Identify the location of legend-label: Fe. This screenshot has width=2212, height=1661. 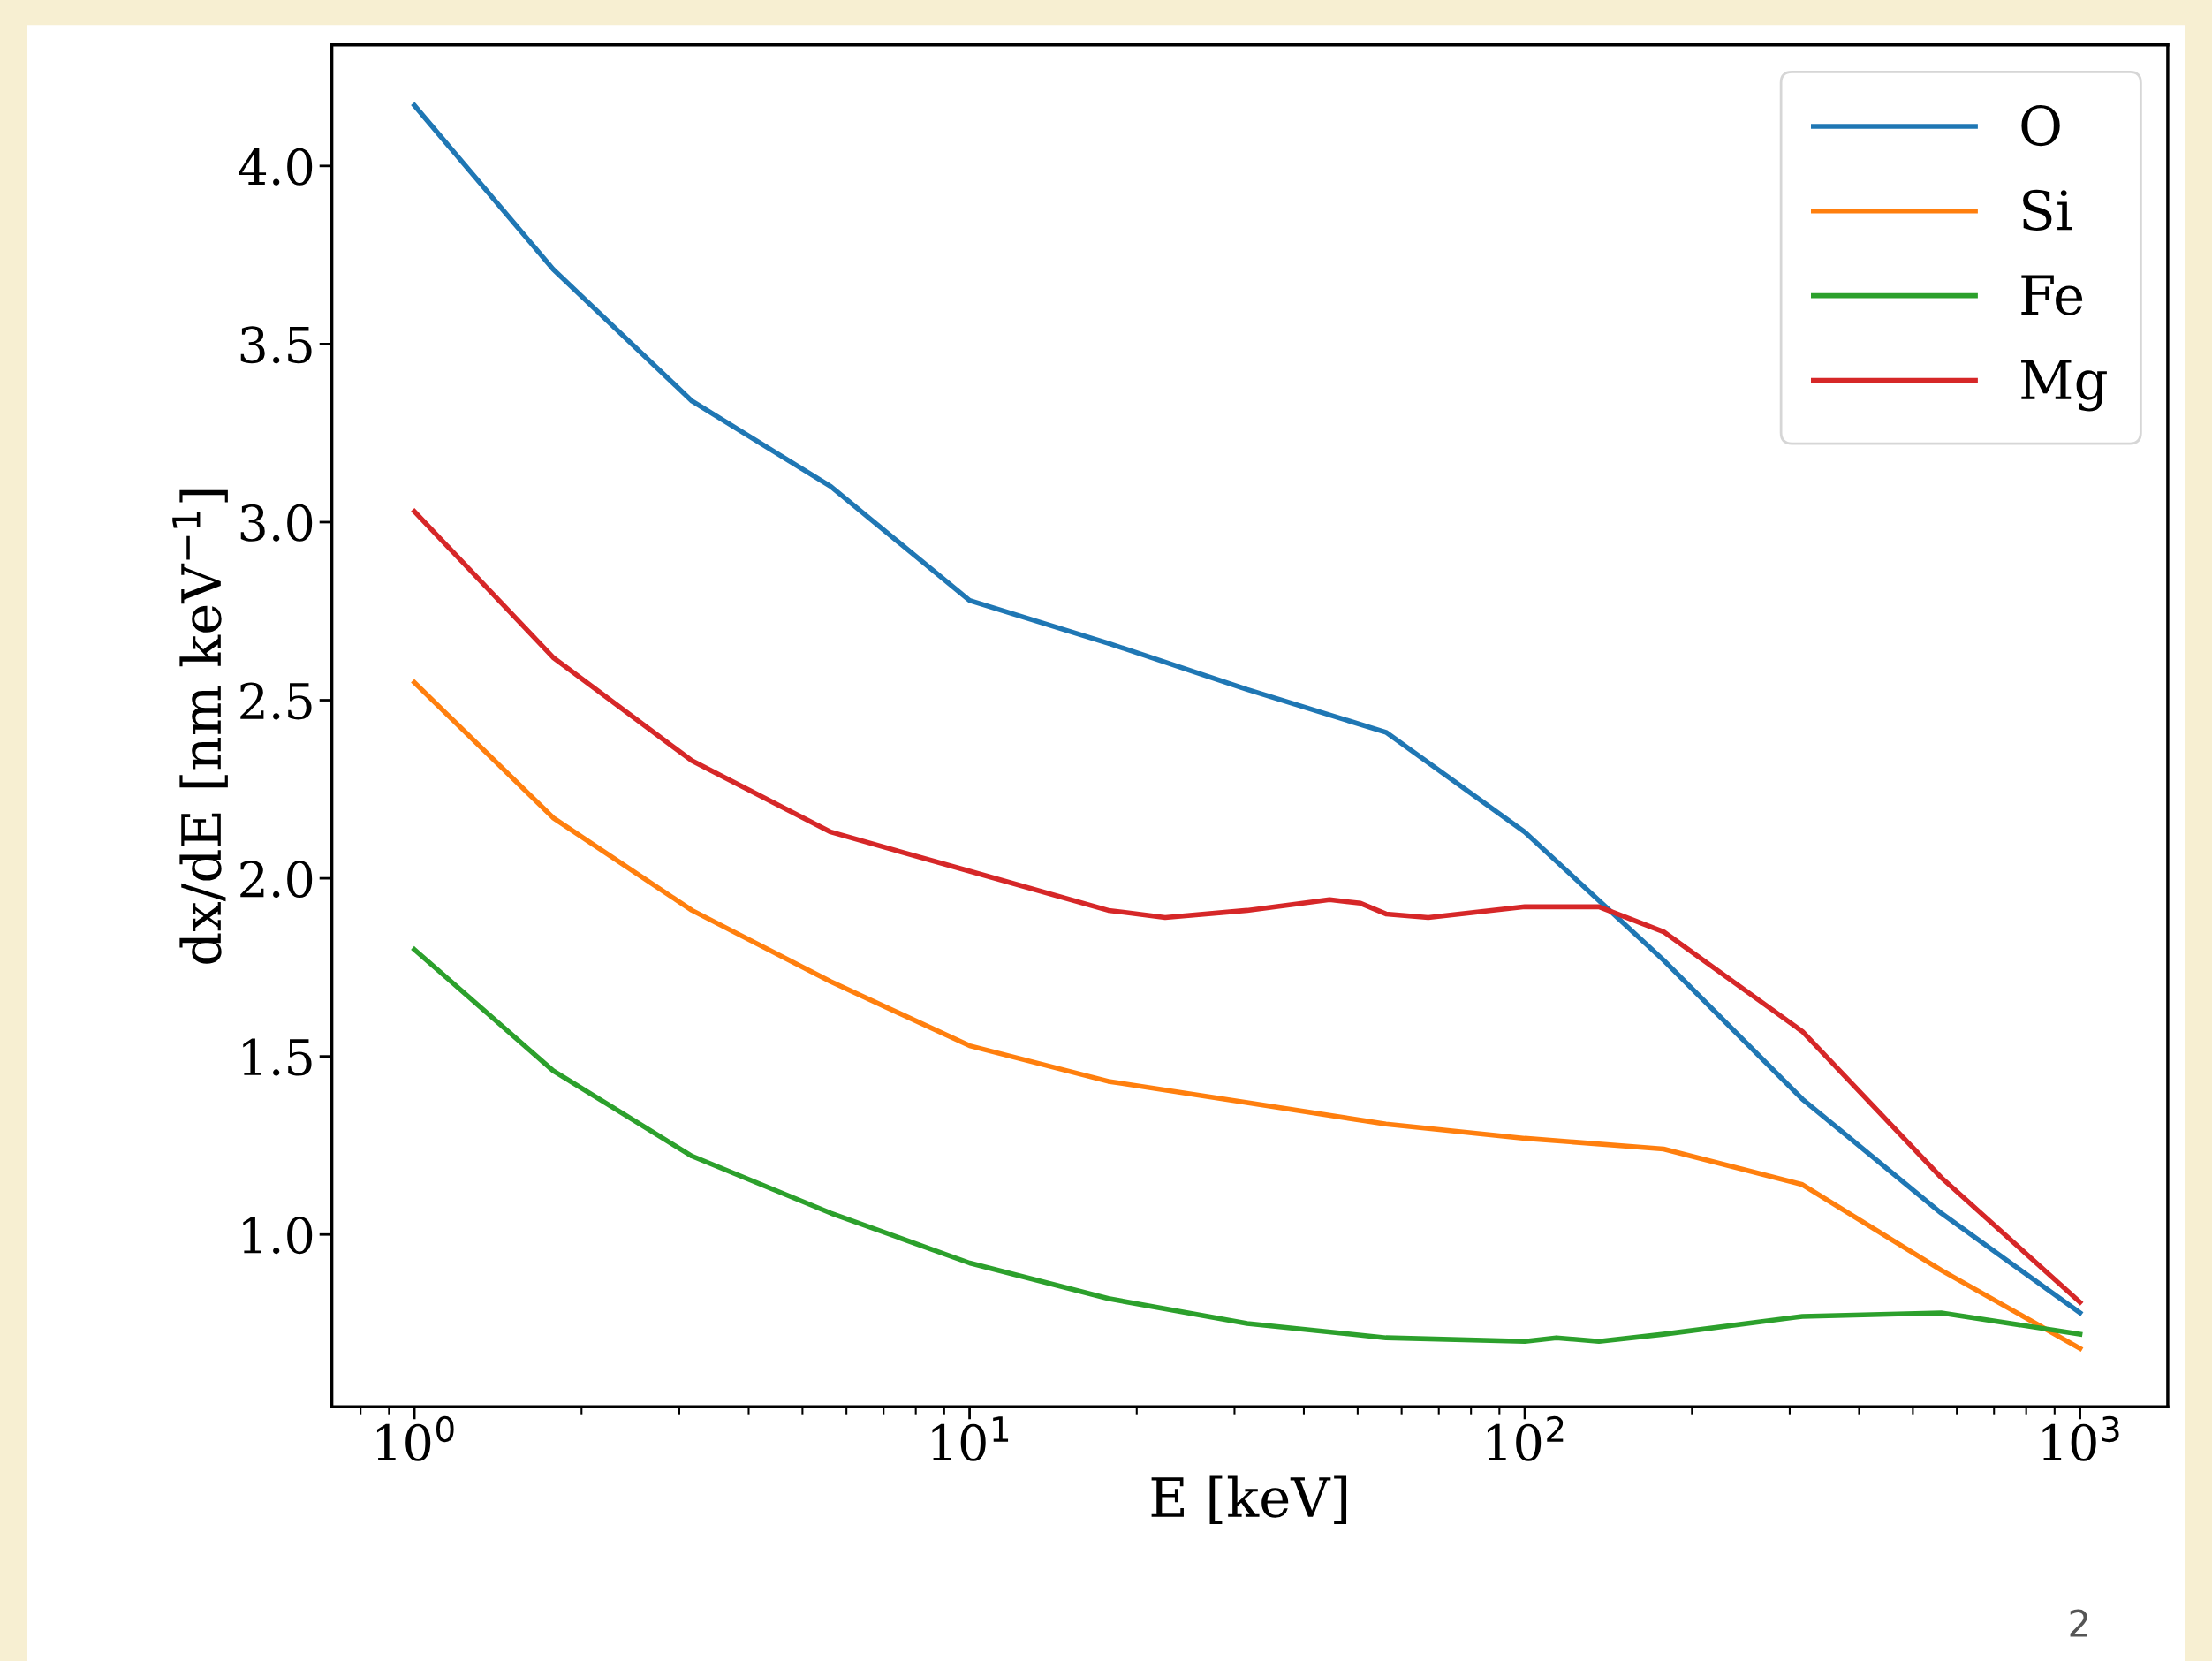
(2052, 295).